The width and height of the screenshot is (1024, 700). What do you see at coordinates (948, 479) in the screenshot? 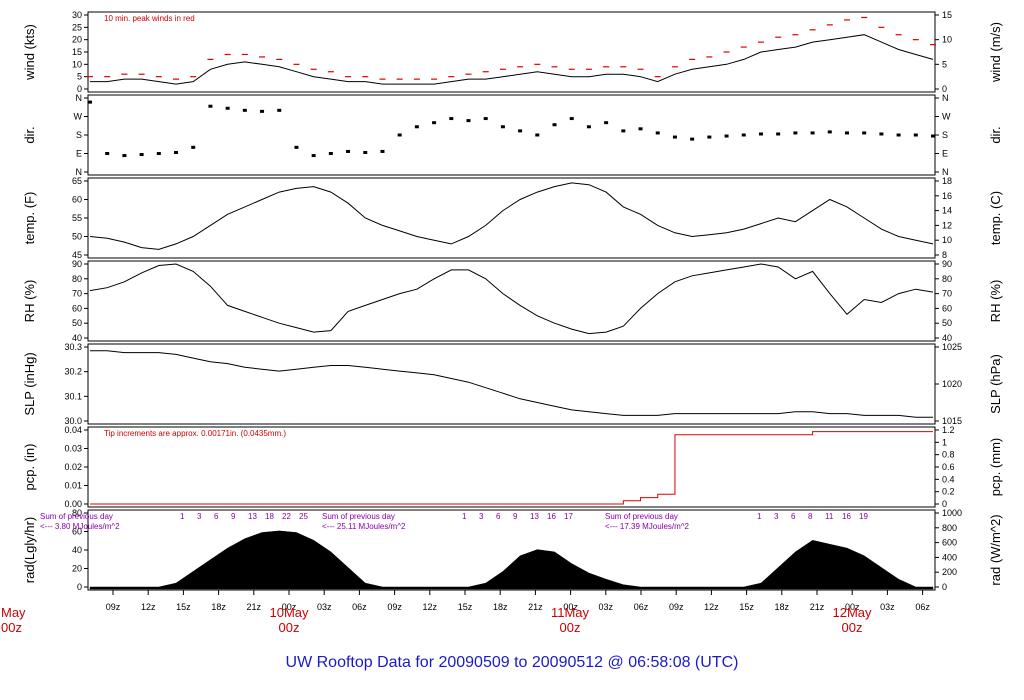
I see `pcp-right-tick-label: 0.4` at bounding box center [948, 479].